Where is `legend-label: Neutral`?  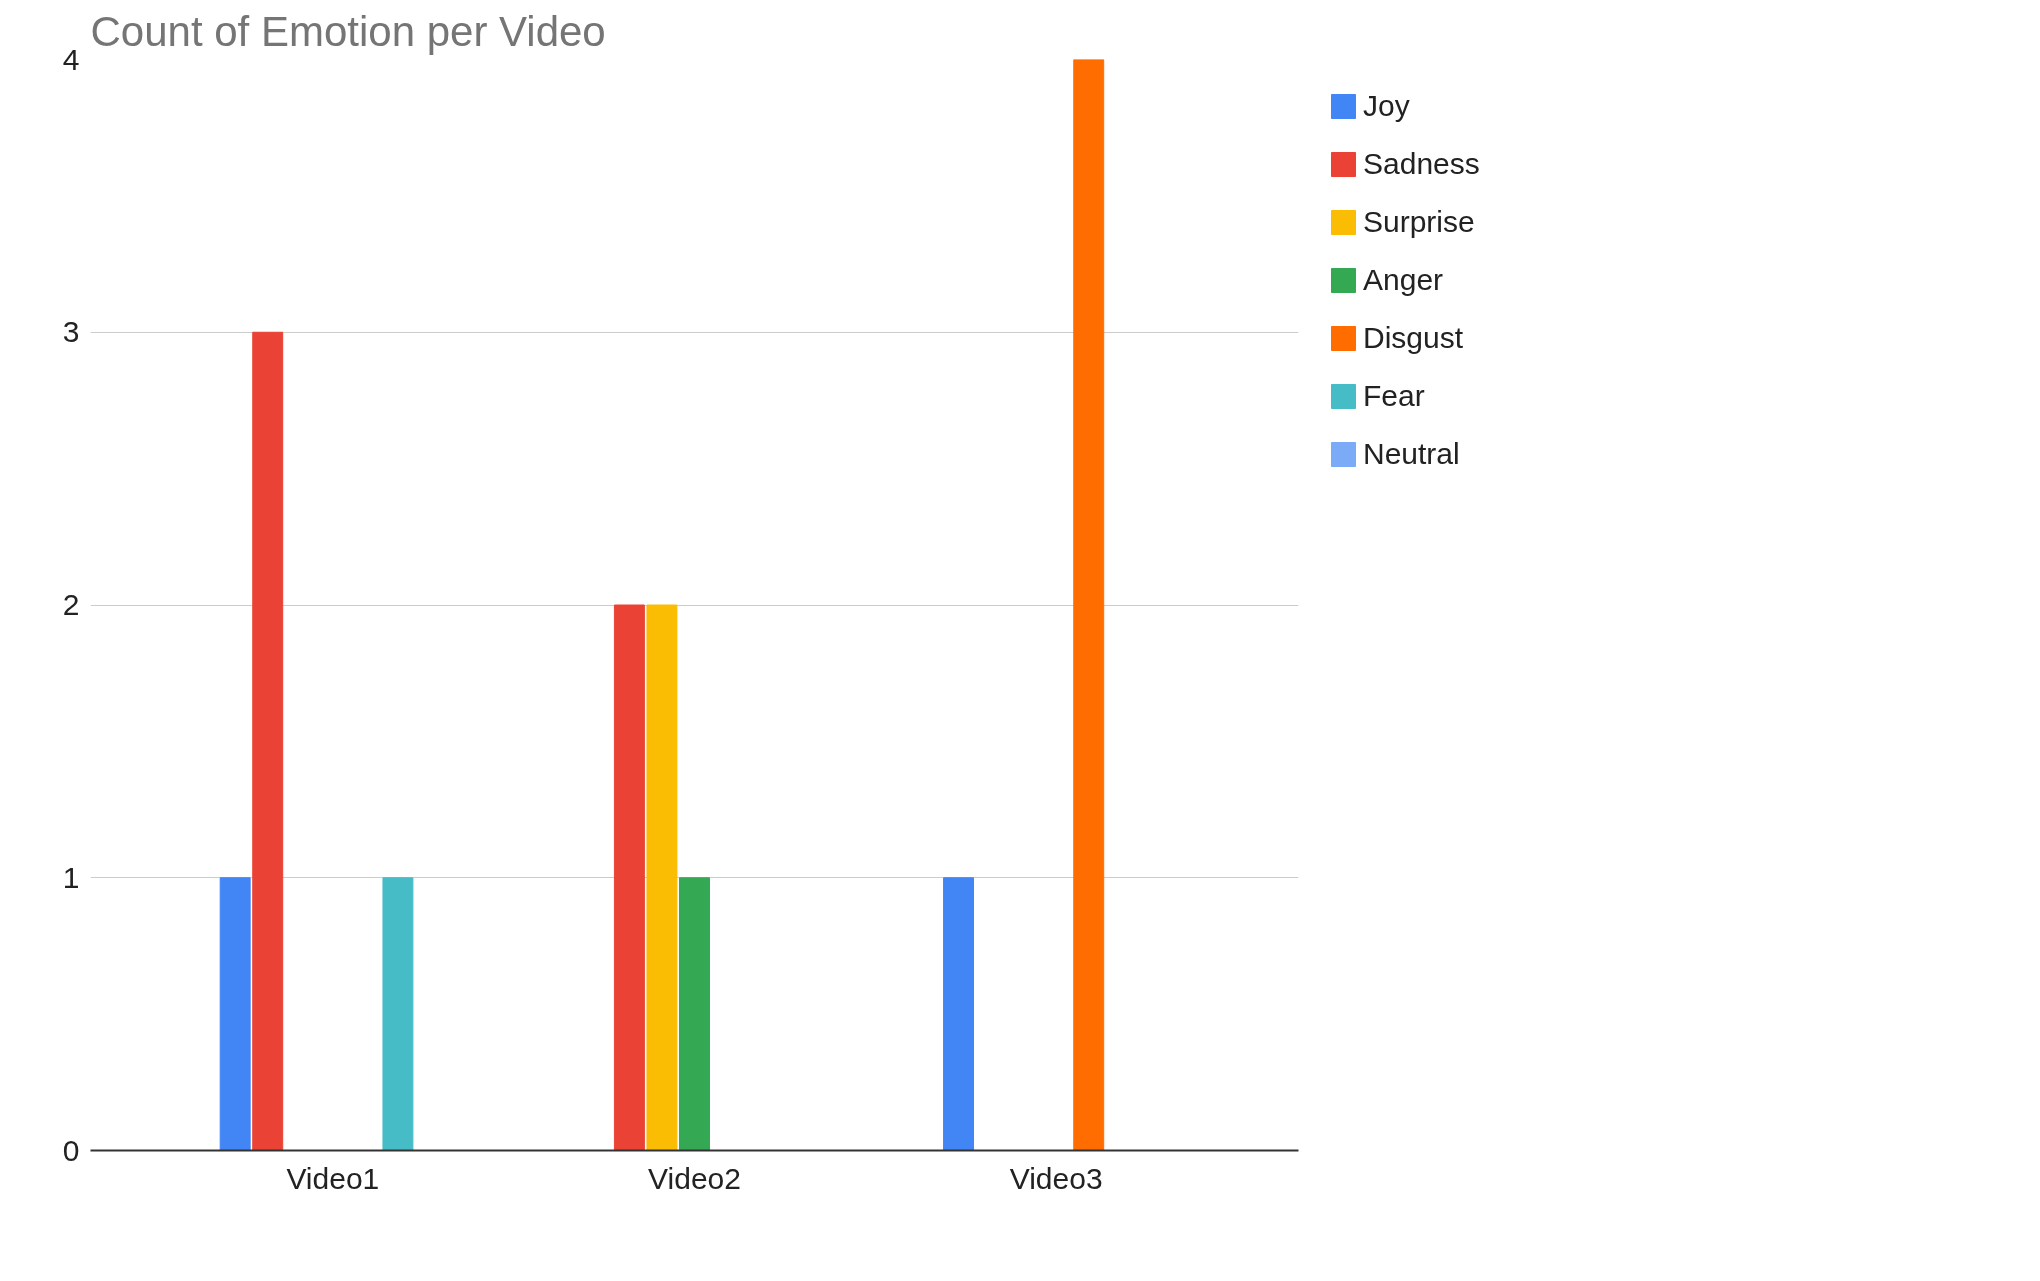 legend-label: Neutral is located at coordinates (1411, 454).